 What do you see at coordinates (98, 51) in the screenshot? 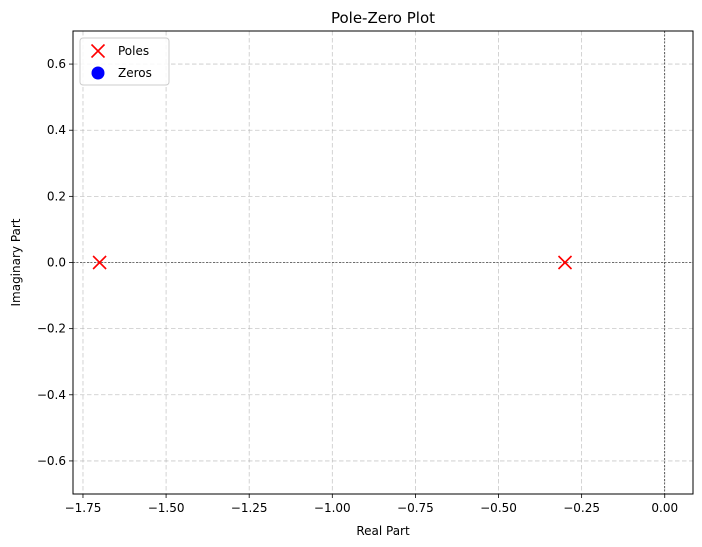
I see `legend-poles-icon` at bounding box center [98, 51].